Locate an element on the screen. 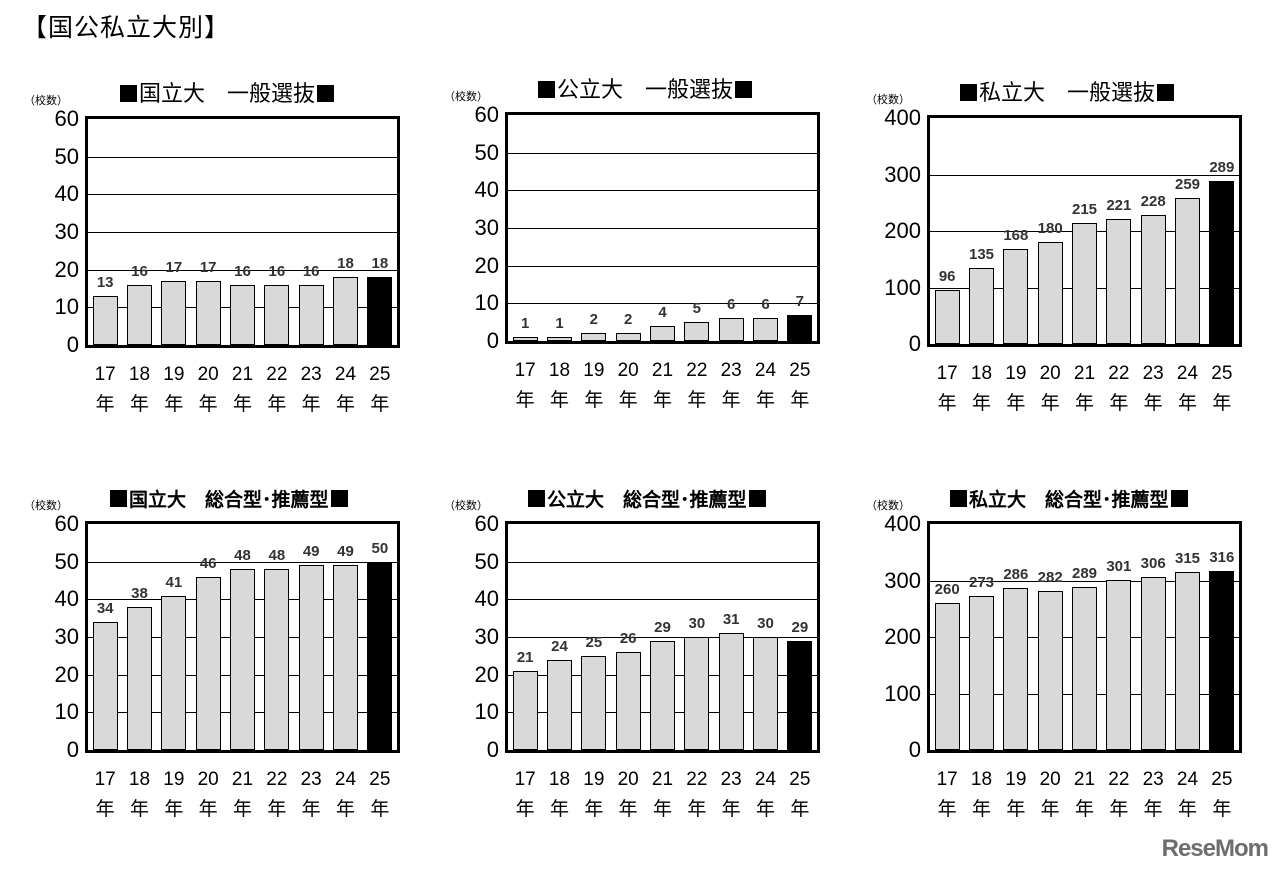 This screenshot has width=1280, height=883. value-label: 260 is located at coordinates (947, 590).